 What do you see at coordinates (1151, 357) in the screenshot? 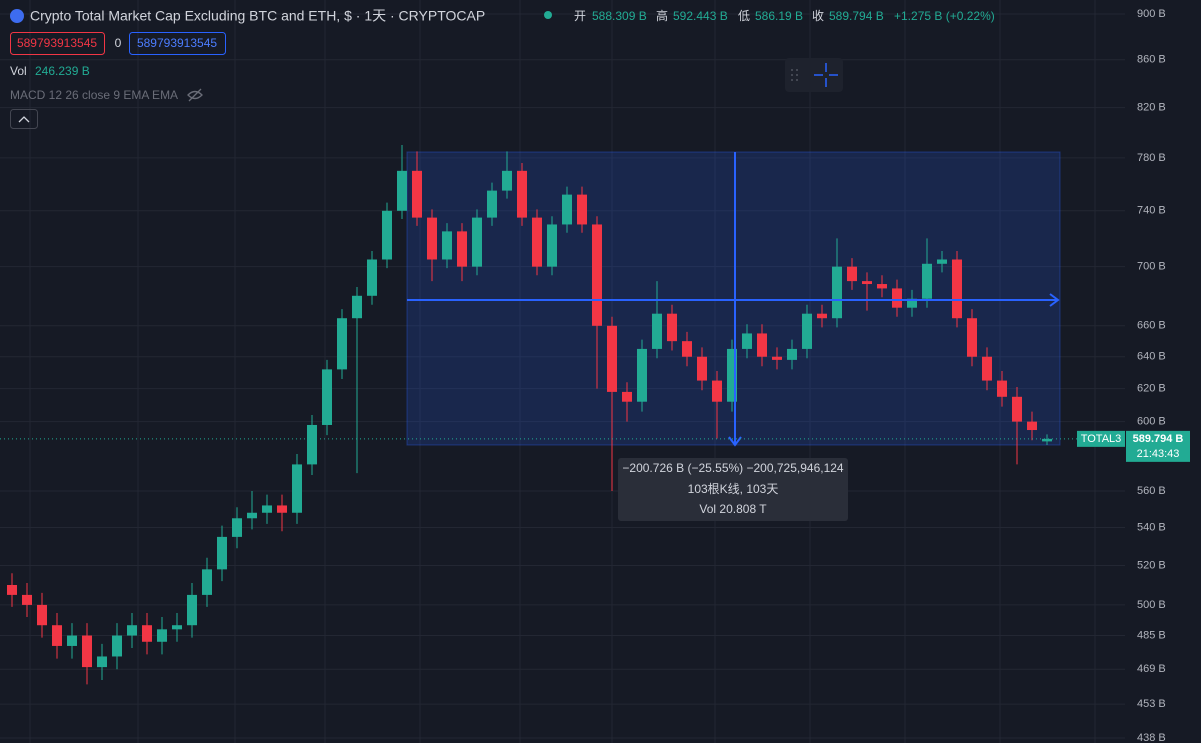
I see `y-tick-label: 640 B` at bounding box center [1151, 357].